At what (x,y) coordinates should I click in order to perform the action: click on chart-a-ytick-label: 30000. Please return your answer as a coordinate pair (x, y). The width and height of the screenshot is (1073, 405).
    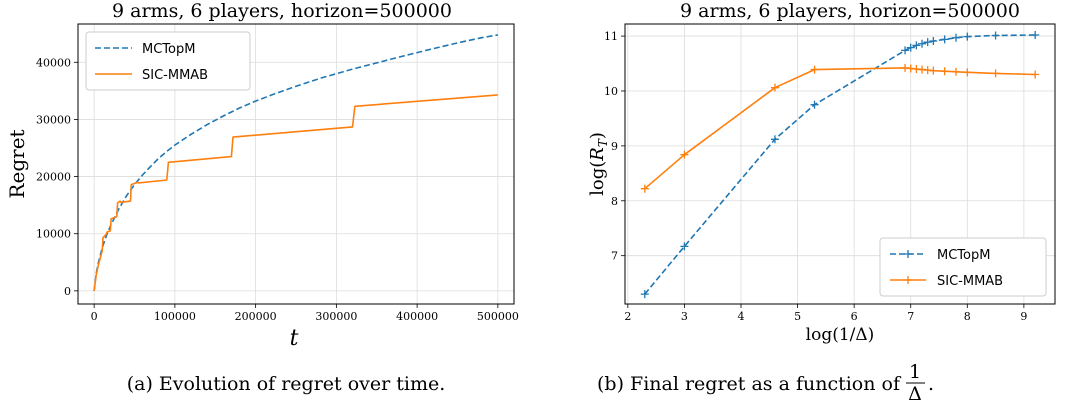
    Looking at the image, I should click on (53, 119).